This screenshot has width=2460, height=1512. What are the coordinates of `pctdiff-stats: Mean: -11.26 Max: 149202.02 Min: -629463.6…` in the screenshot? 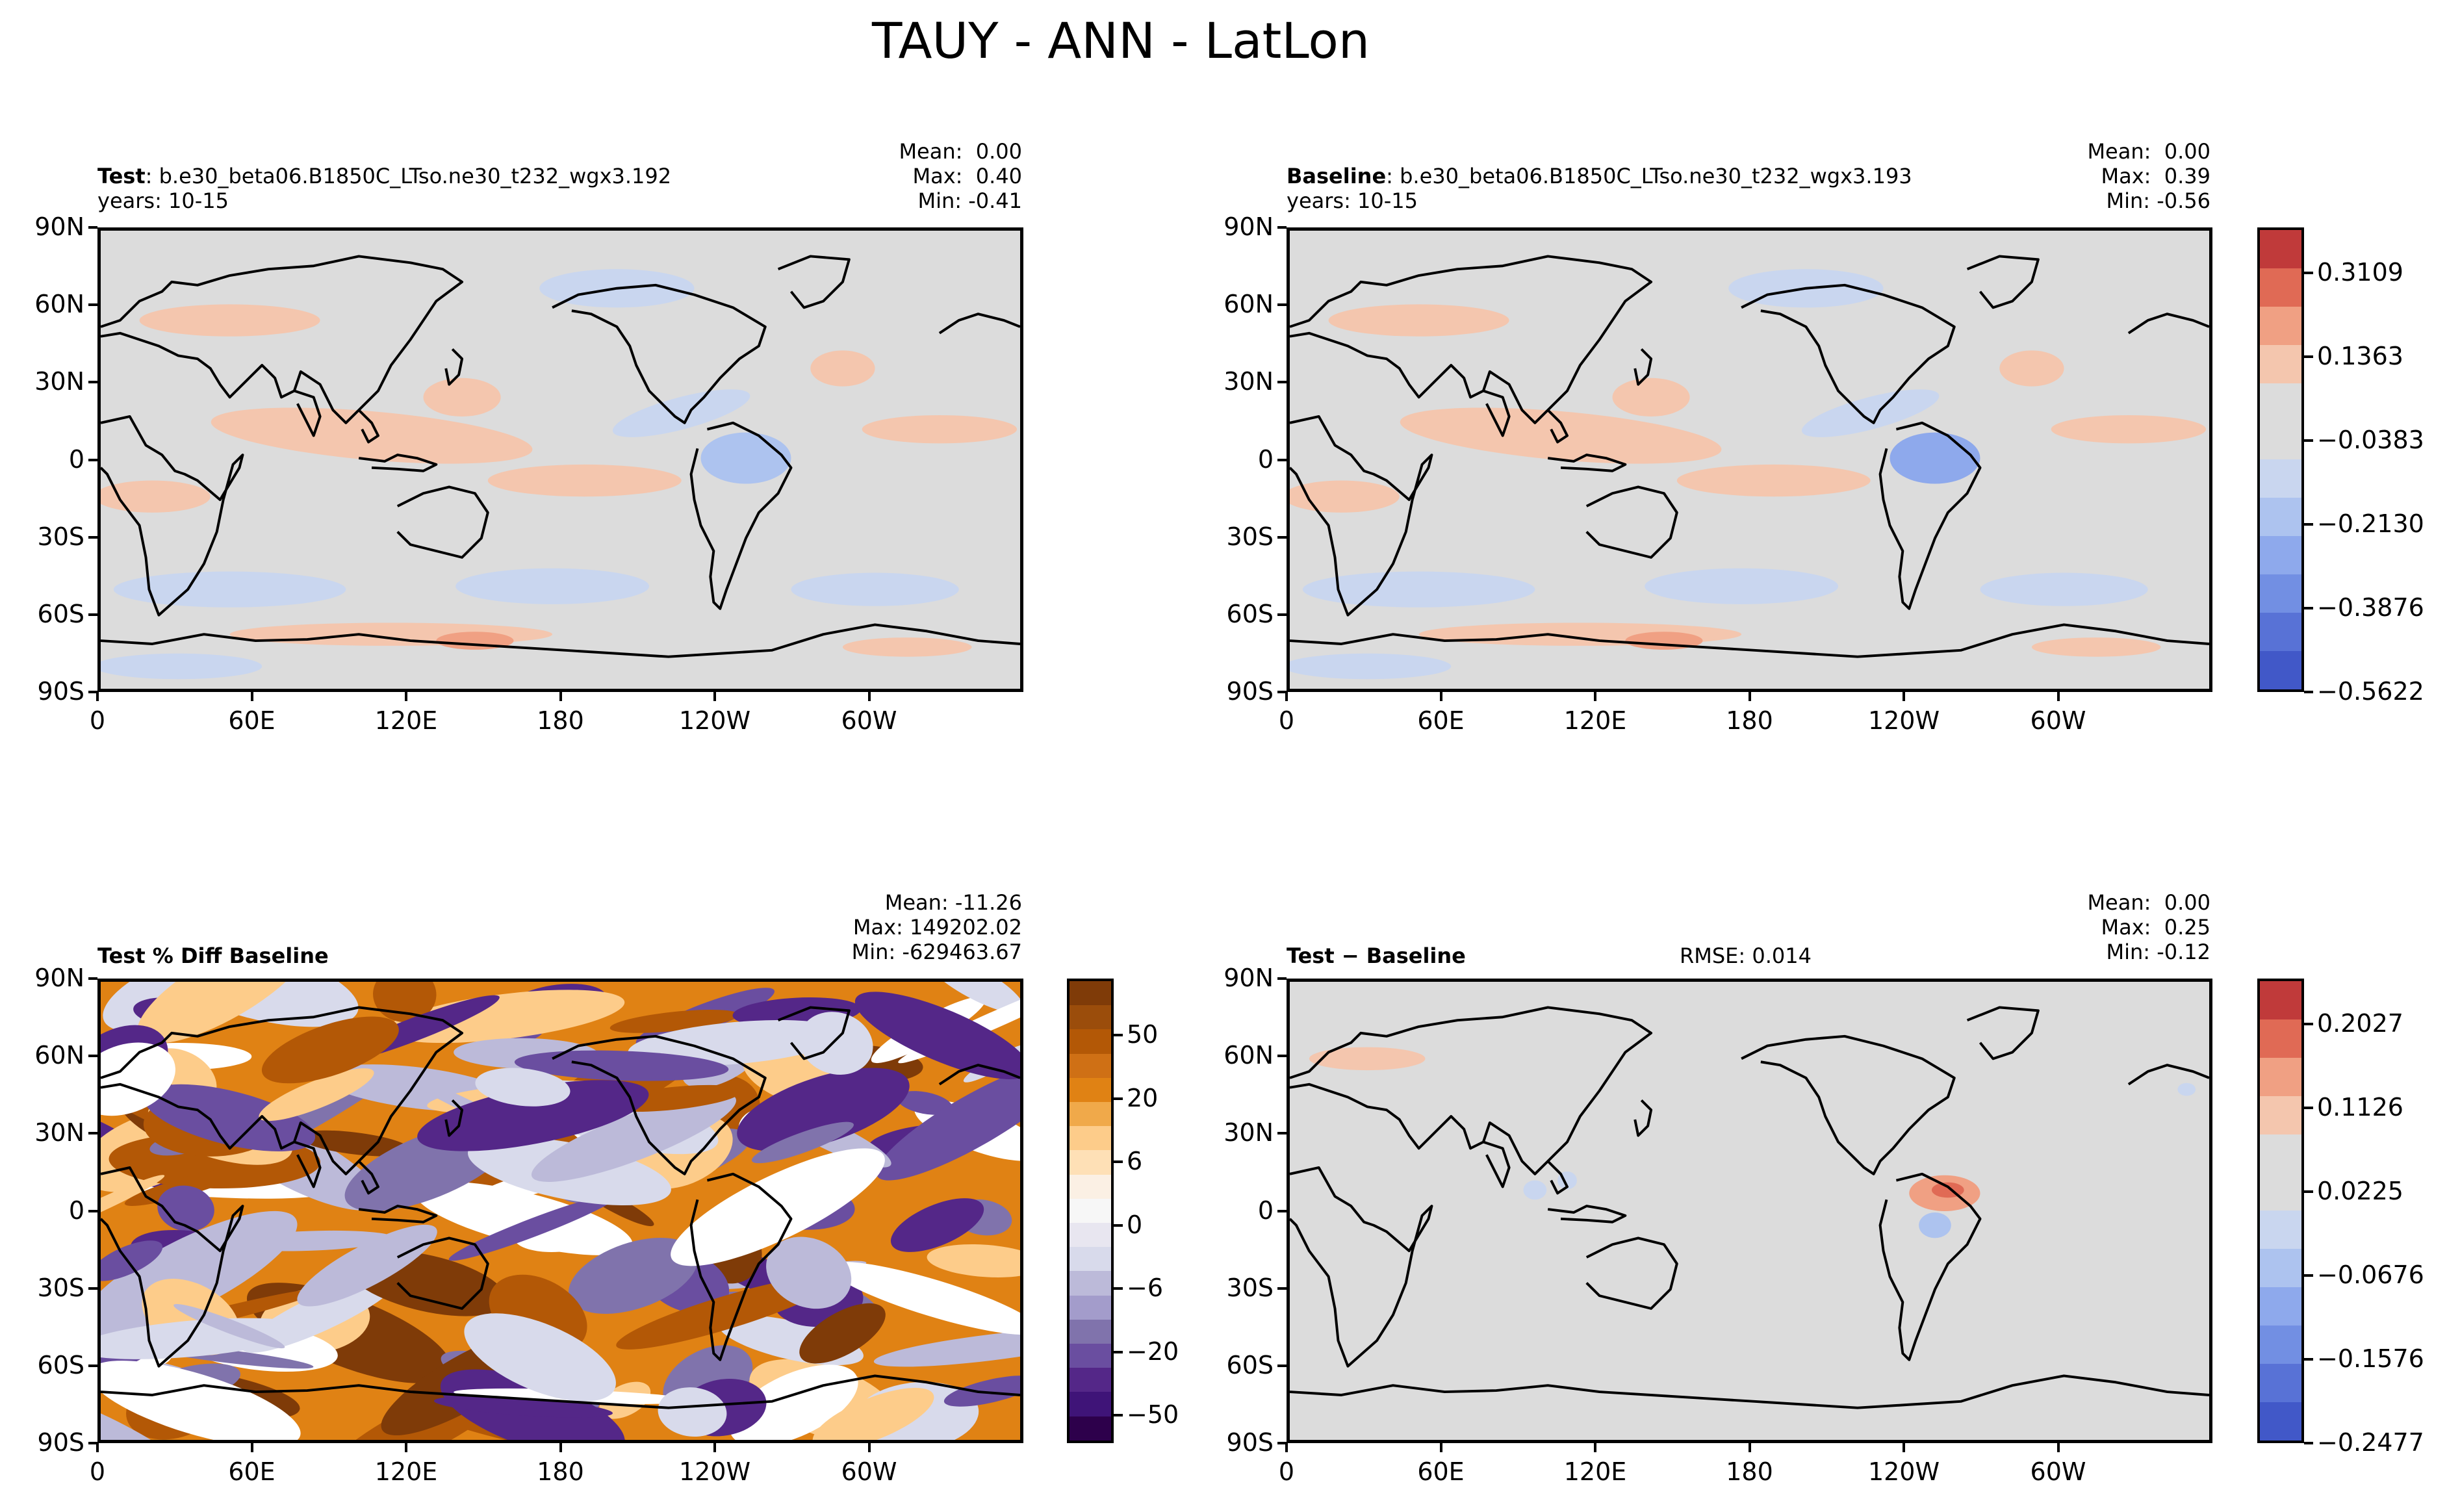 It's located at (937, 927).